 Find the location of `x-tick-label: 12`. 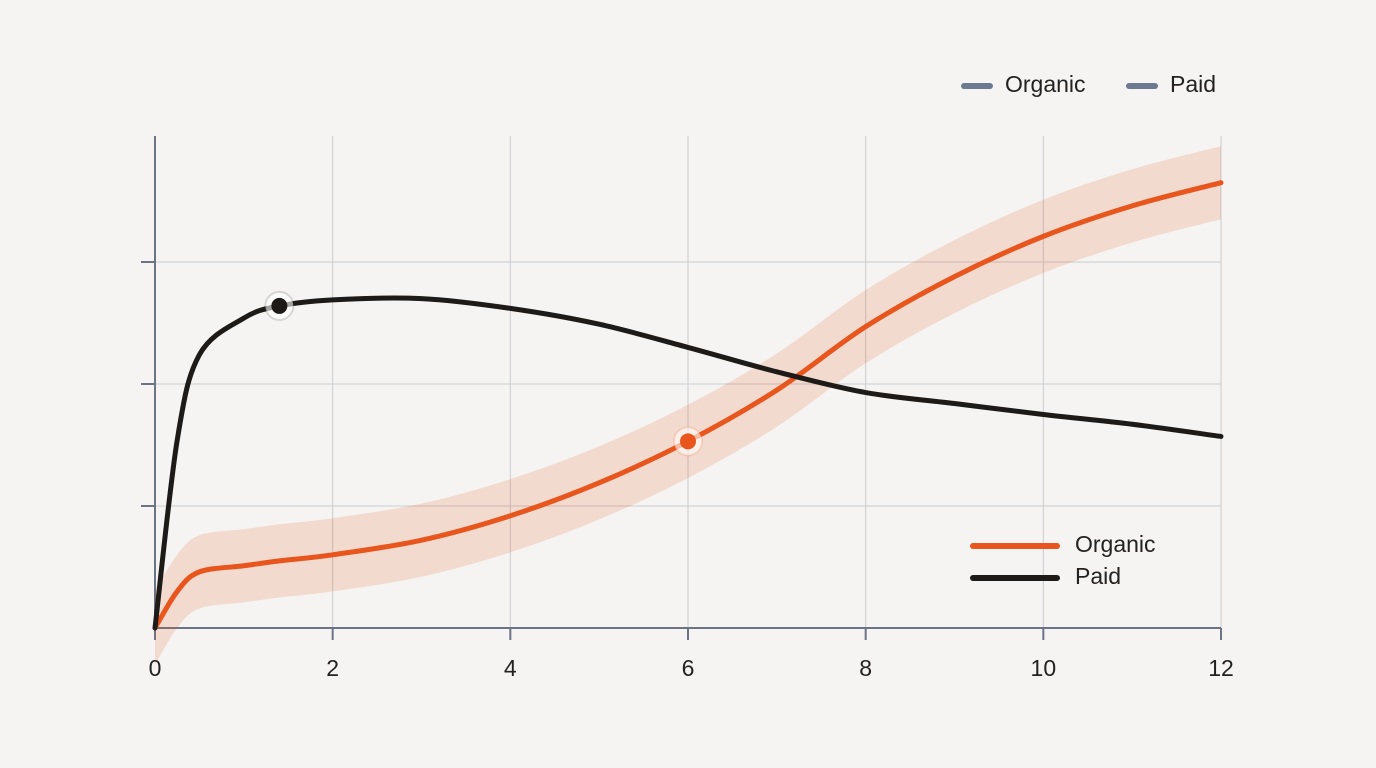

x-tick-label: 12 is located at coordinates (1221, 668).